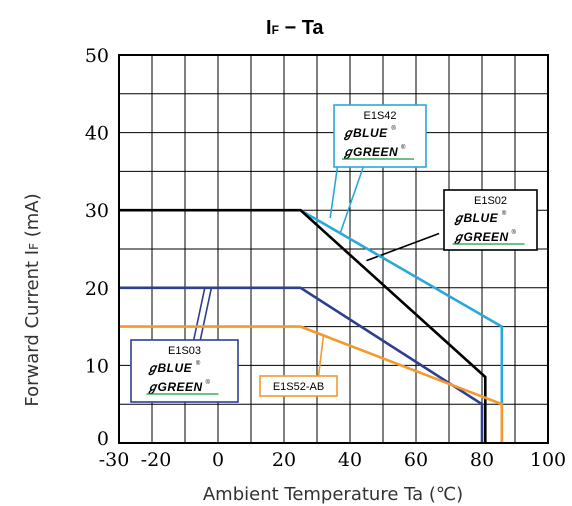  Describe the element at coordinates (97, 289) in the screenshot. I see `y-tick-label: 20` at that location.